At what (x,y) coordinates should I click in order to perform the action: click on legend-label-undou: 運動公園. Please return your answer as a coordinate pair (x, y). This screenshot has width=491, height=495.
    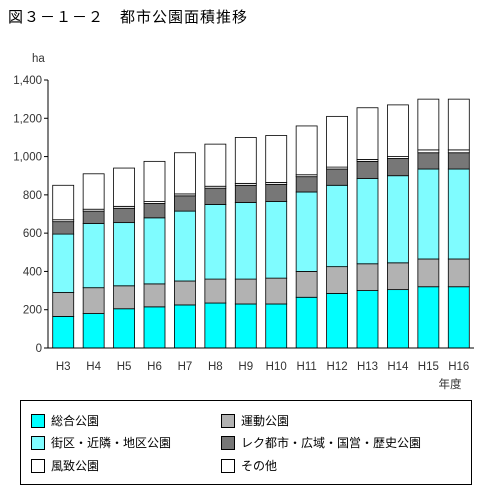
    Looking at the image, I should click on (265, 421).